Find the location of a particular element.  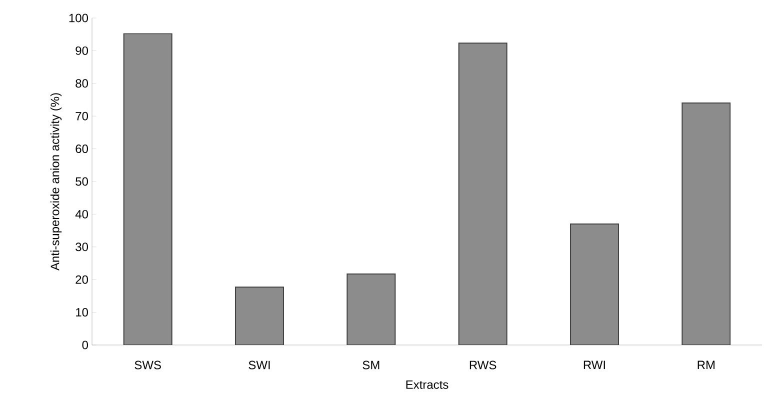

x-tick-label: SWI is located at coordinates (259, 365).